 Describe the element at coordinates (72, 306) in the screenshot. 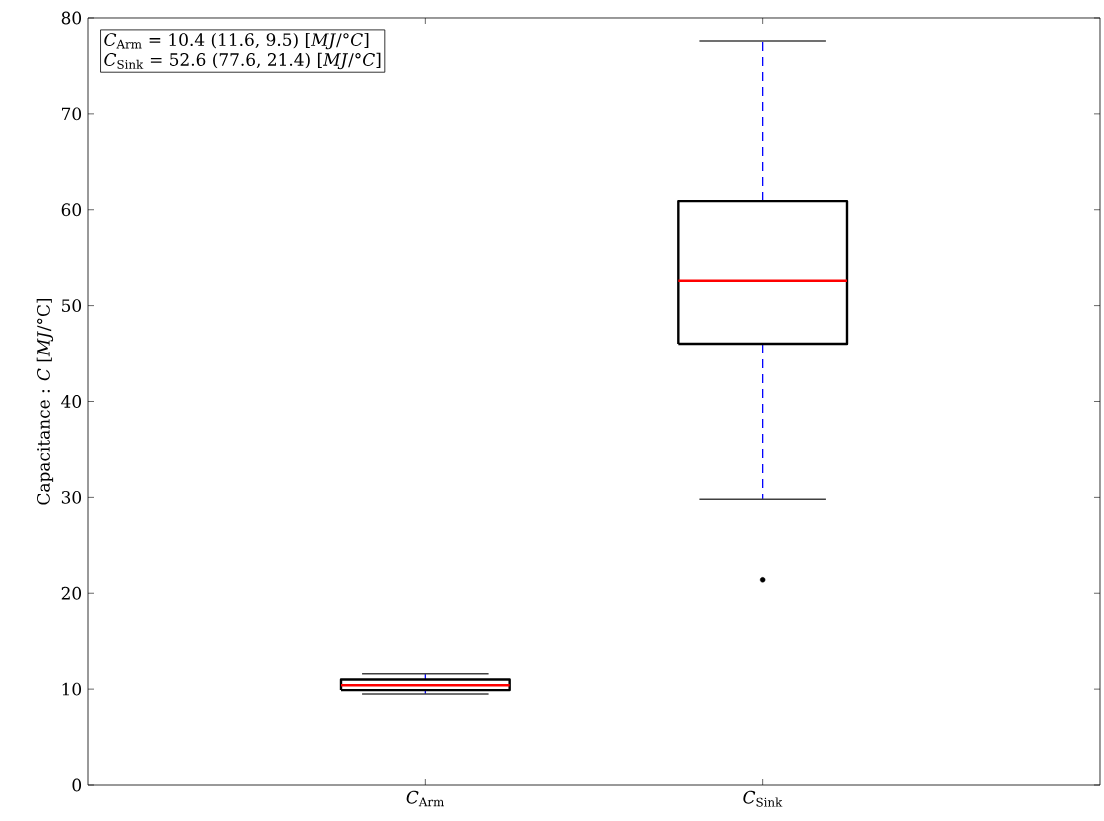

I see `y-tick-label: 50` at that location.